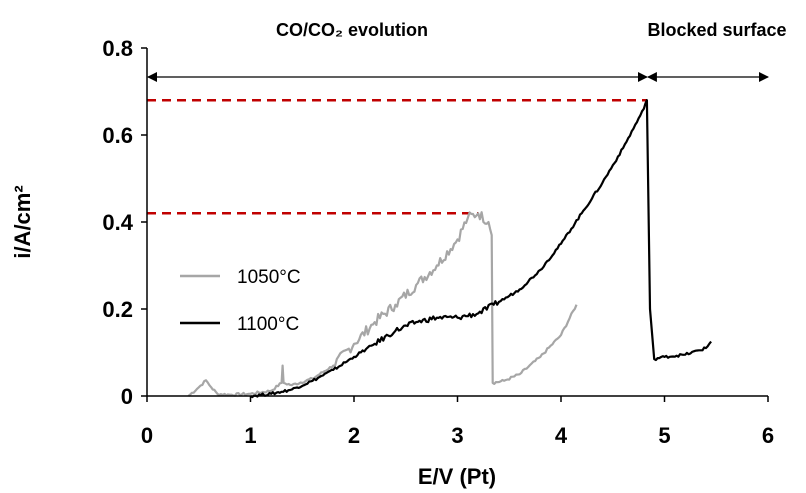  What do you see at coordinates (117, 222) in the screenshot?
I see `y-tick-label: 0.4` at bounding box center [117, 222].